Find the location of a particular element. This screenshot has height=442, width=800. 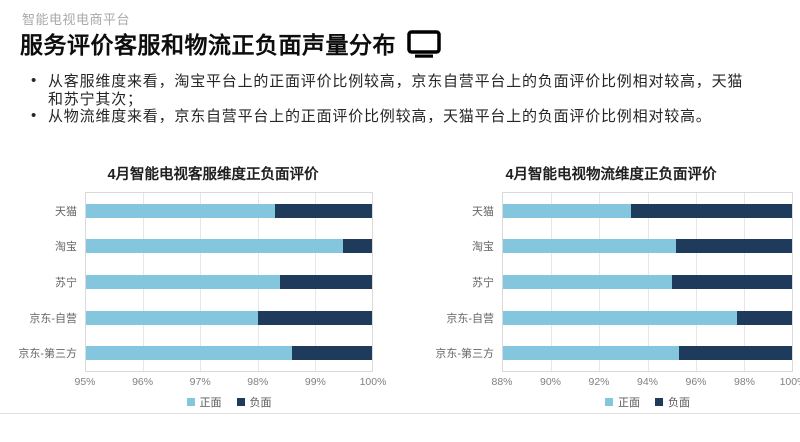

x-tick-label: 95% is located at coordinates (85, 382).